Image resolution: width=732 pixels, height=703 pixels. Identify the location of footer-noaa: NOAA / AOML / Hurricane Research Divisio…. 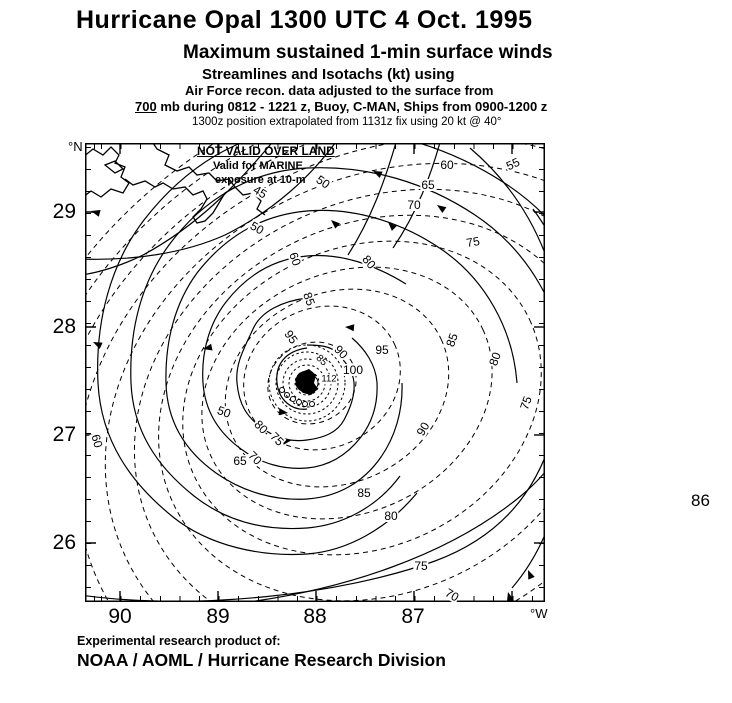
(261, 660).